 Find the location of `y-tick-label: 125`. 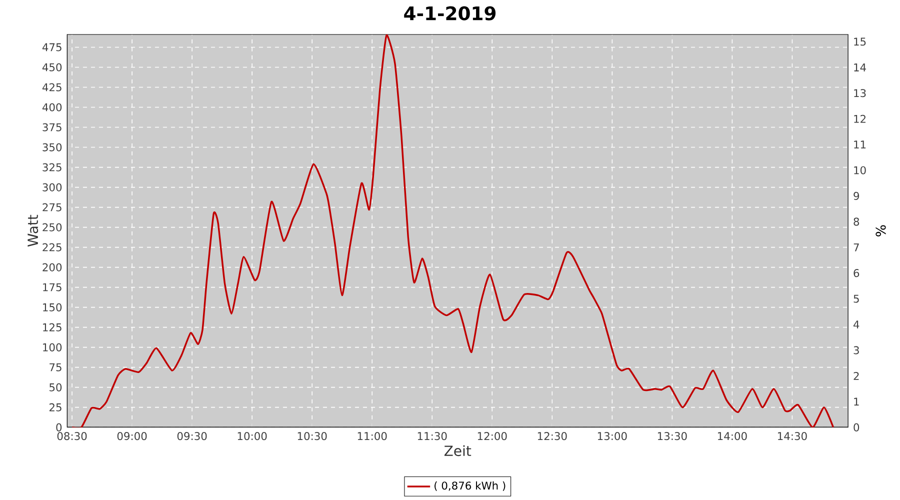

y-tick-label: 125 is located at coordinates (52, 327).